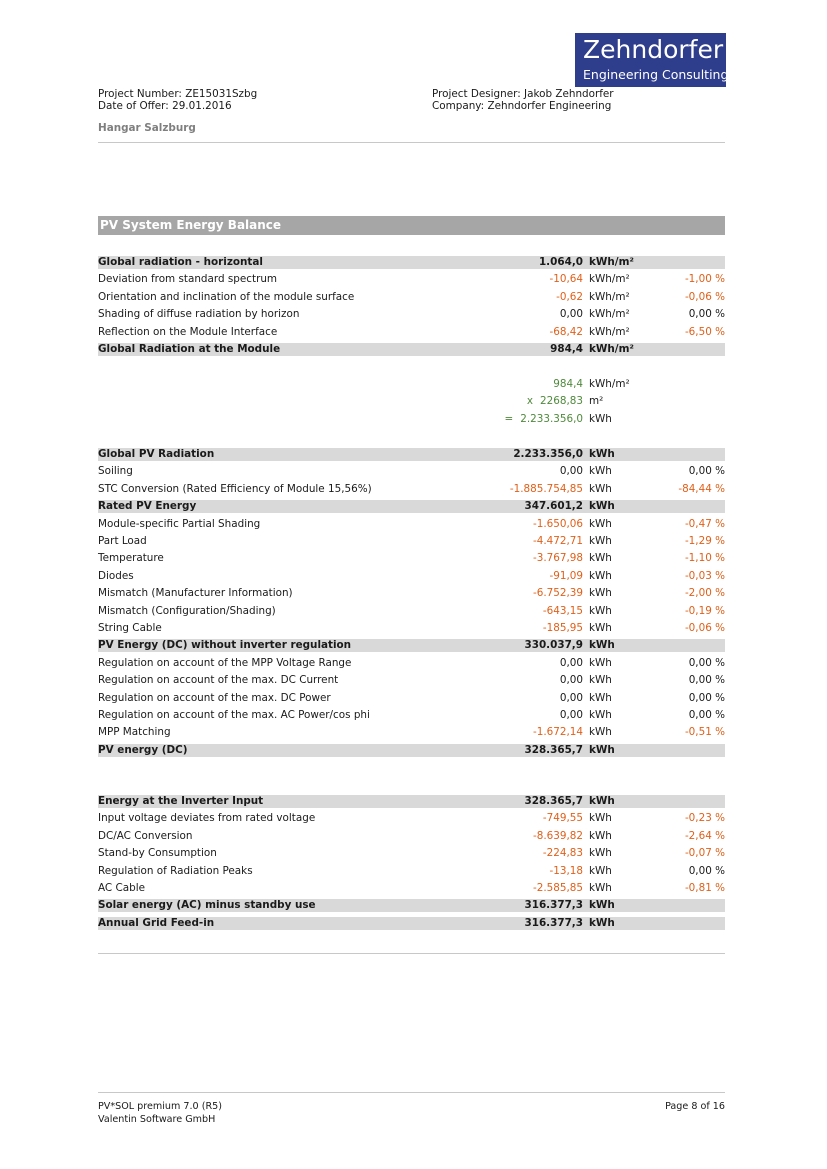  I want to click on row-percent: -2,00 %, so click(704, 593).